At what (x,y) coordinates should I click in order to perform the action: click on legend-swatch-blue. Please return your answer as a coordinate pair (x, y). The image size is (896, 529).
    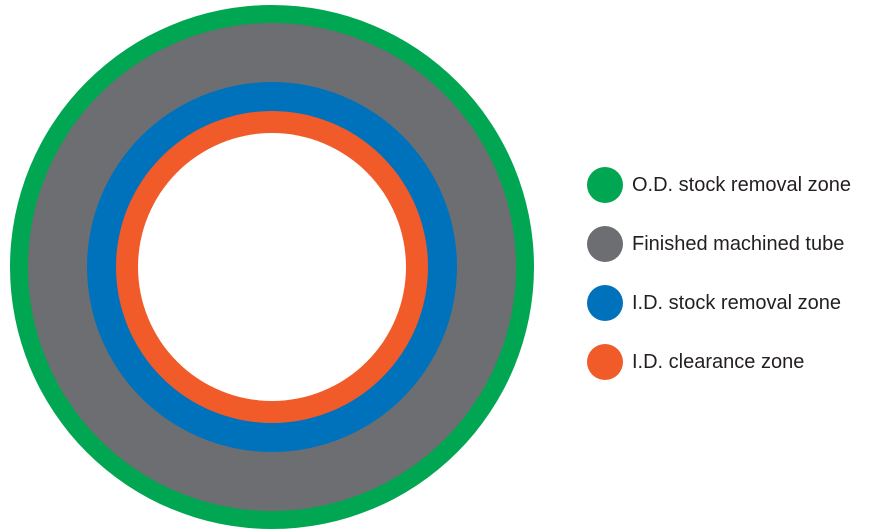
    Looking at the image, I should click on (605, 303).